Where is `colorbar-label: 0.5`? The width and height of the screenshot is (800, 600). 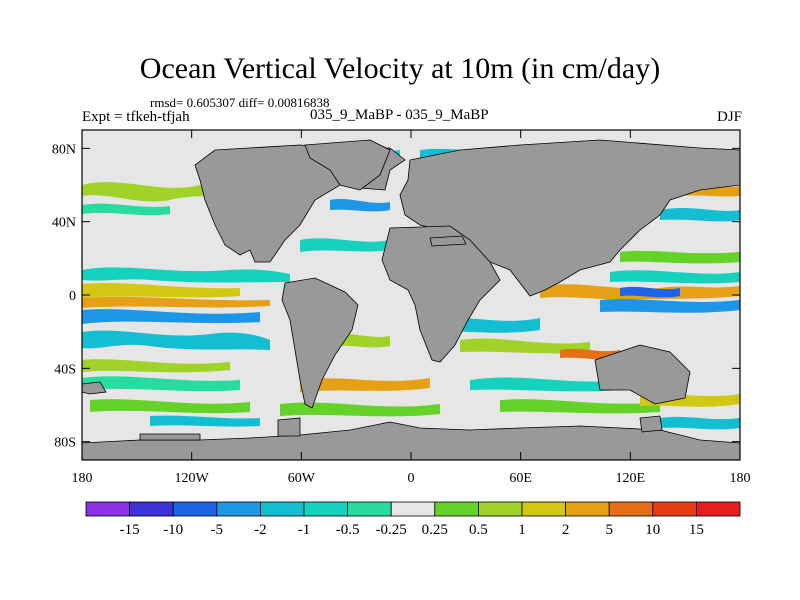 colorbar-label: 0.5 is located at coordinates (478, 530).